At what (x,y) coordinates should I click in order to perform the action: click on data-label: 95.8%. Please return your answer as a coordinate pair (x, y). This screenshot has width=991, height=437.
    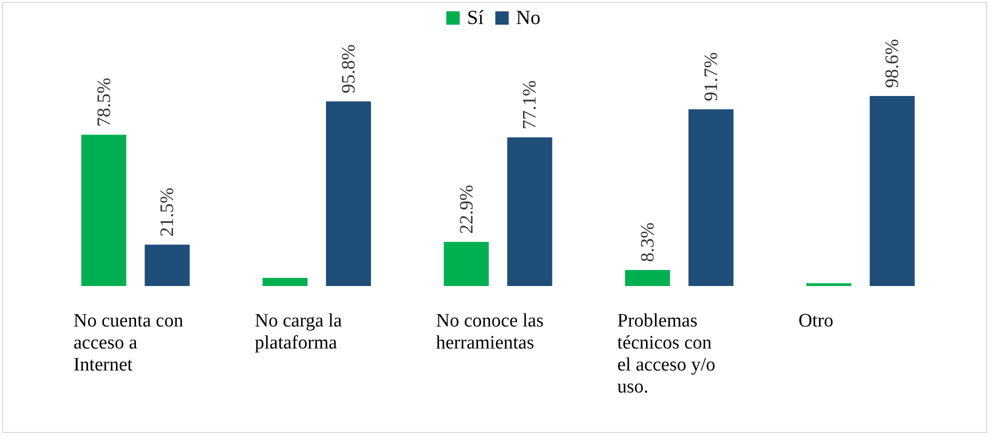
    Looking at the image, I should click on (349, 69).